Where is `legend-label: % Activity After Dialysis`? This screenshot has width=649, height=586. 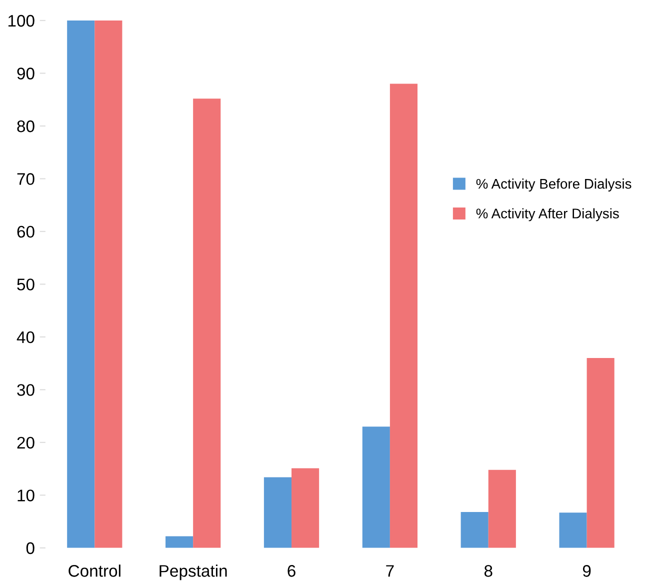
legend-label: % Activity After Dialysis is located at coordinates (547, 215).